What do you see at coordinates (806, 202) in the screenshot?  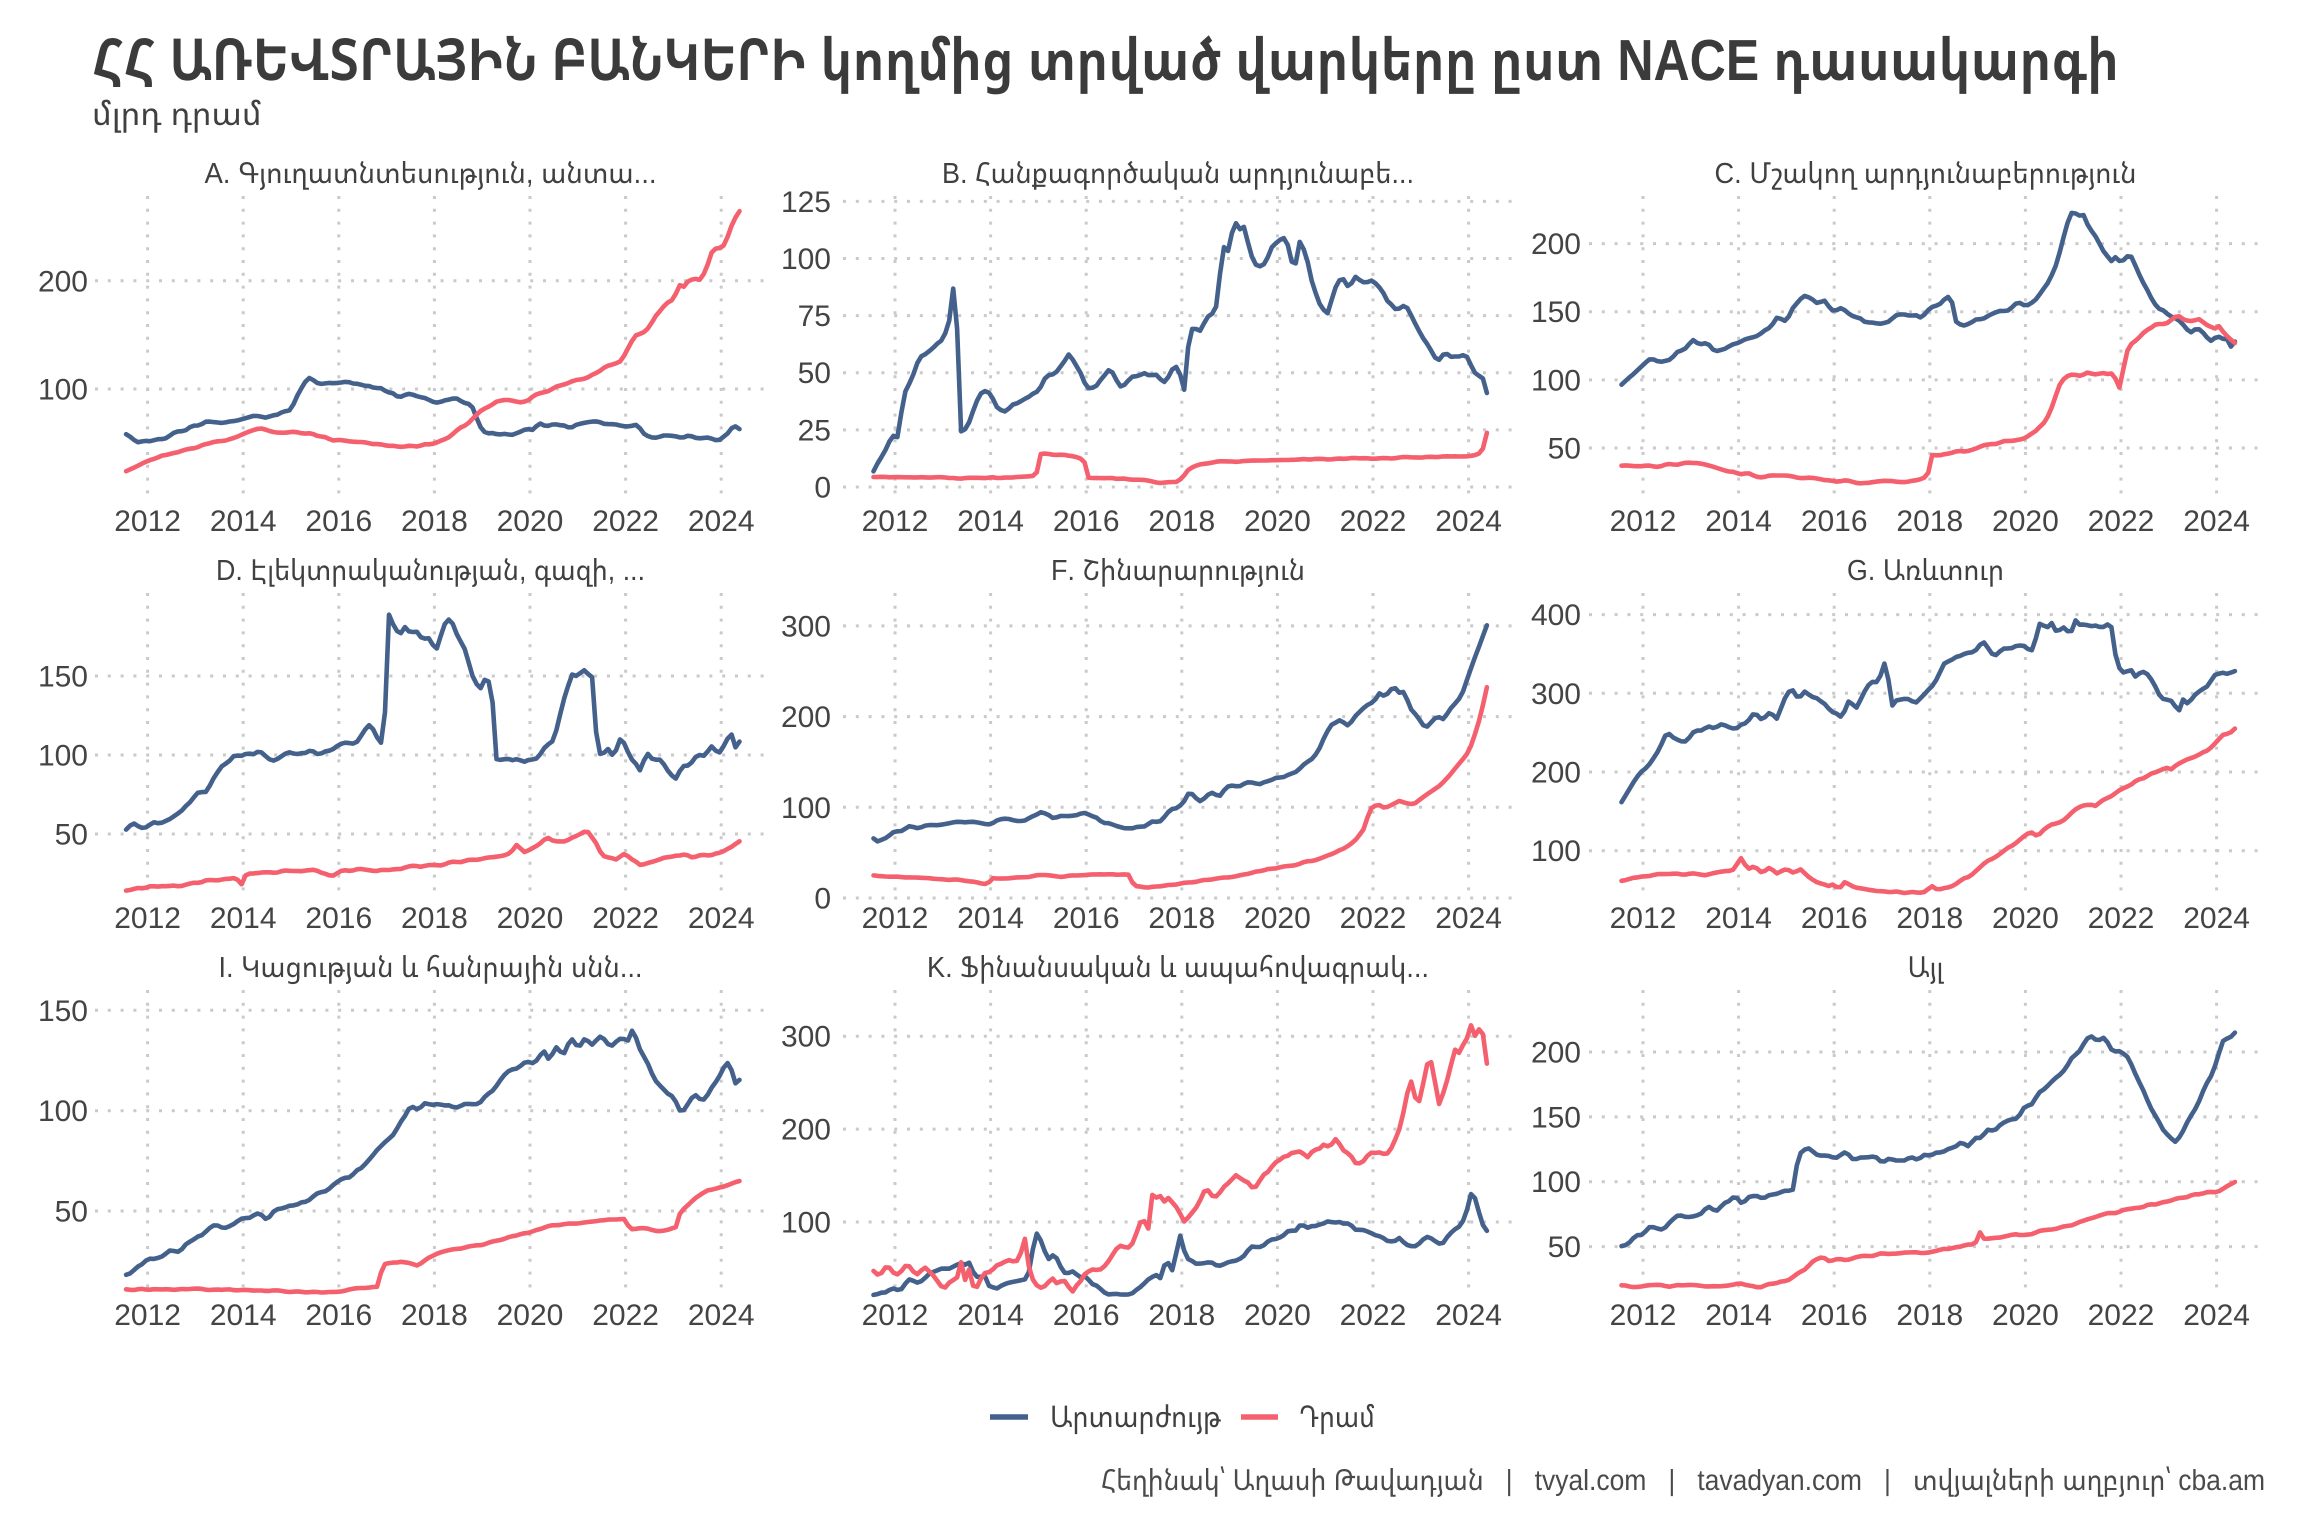 I see `svg-text: 125` at bounding box center [806, 202].